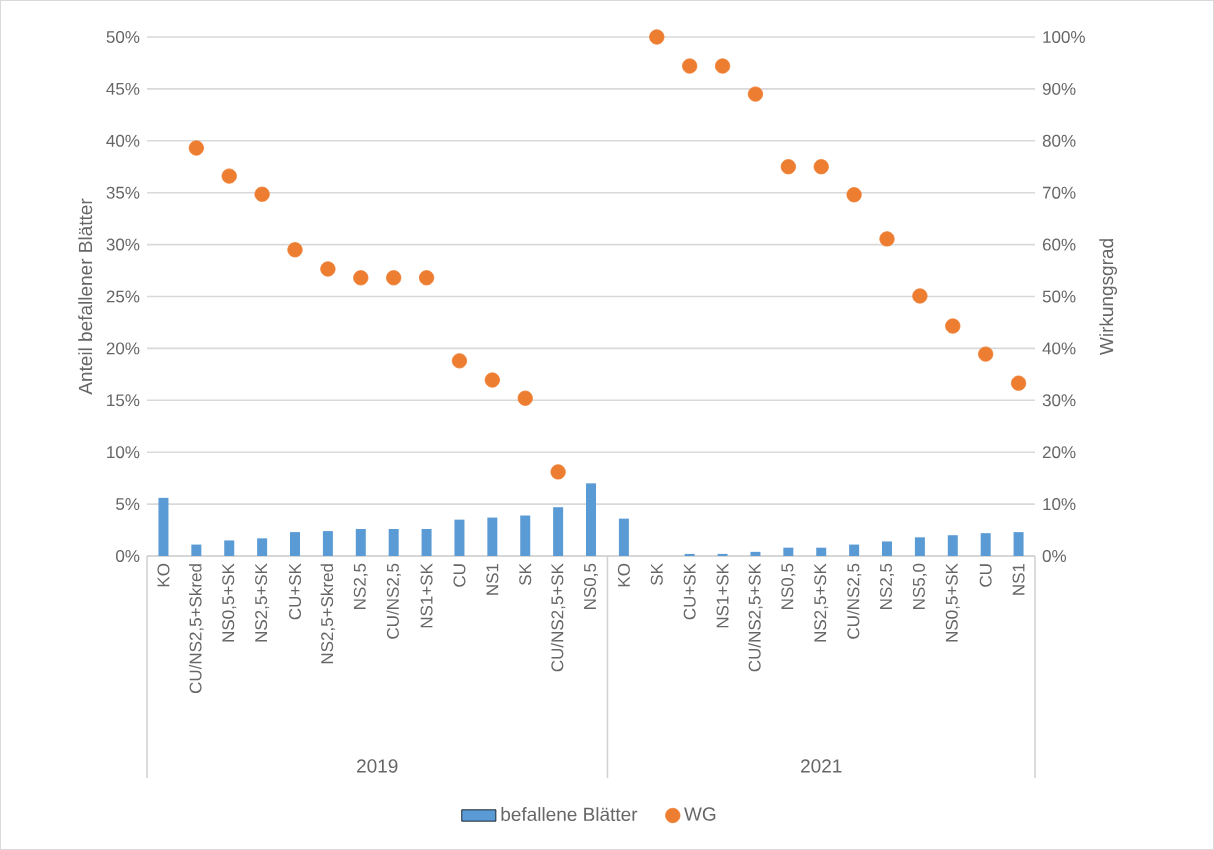 The height and width of the screenshot is (850, 1214). What do you see at coordinates (1059, 400) in the screenshot?
I see `y2-tick-label: 30%` at bounding box center [1059, 400].